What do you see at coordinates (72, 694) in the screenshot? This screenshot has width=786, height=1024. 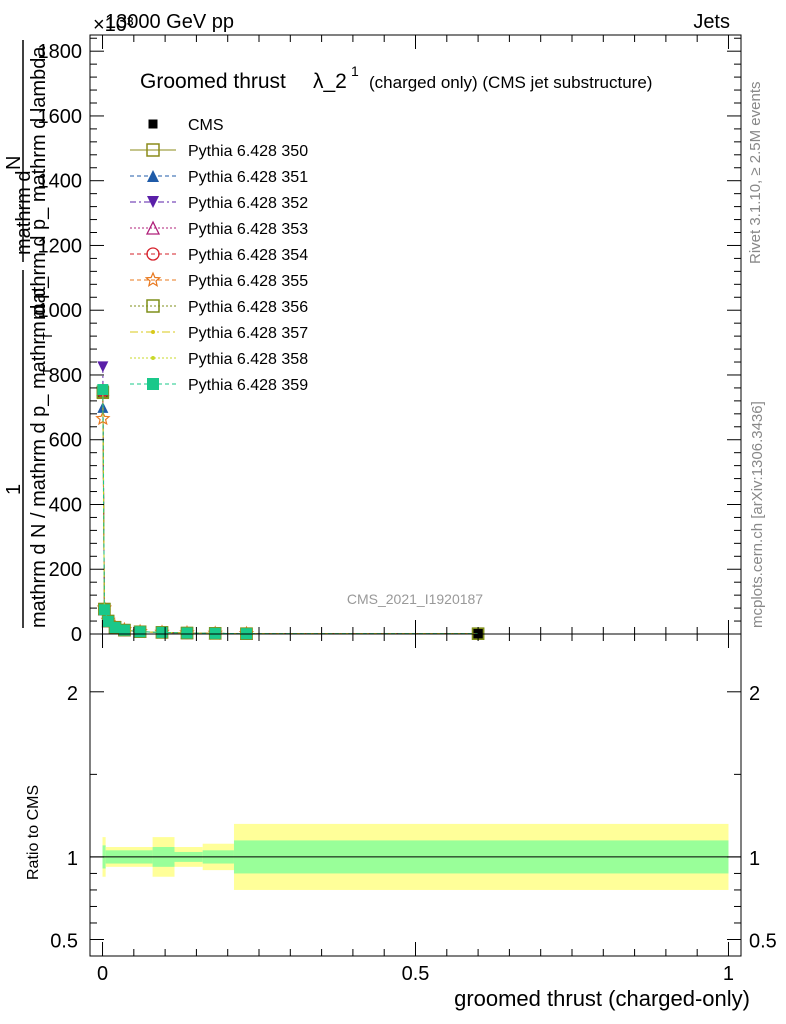 I see `ratio-ytick-label-left: 2` at bounding box center [72, 694].